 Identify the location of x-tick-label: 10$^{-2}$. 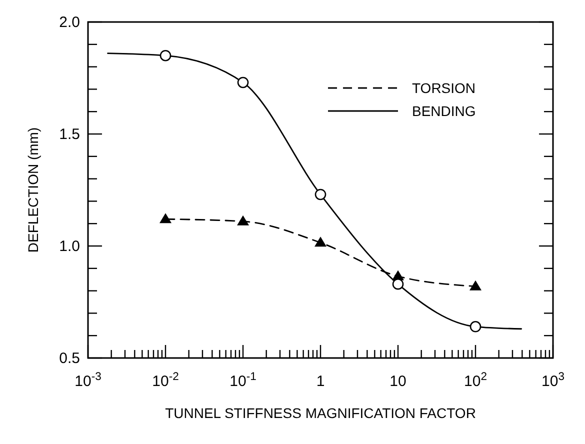
(165, 380).